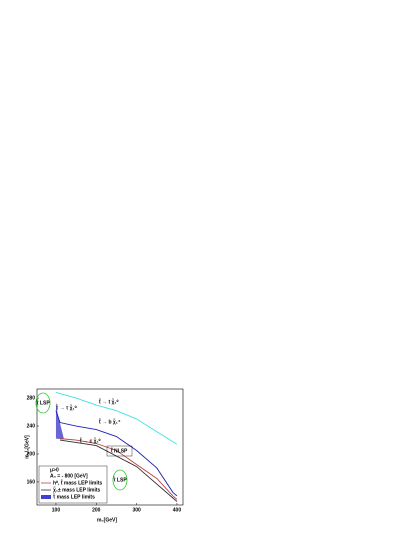 The height and width of the screenshot is (541, 415). Describe the element at coordinates (107, 520) in the screenshot. I see `x-axis-label: m₀[GeV]` at that location.